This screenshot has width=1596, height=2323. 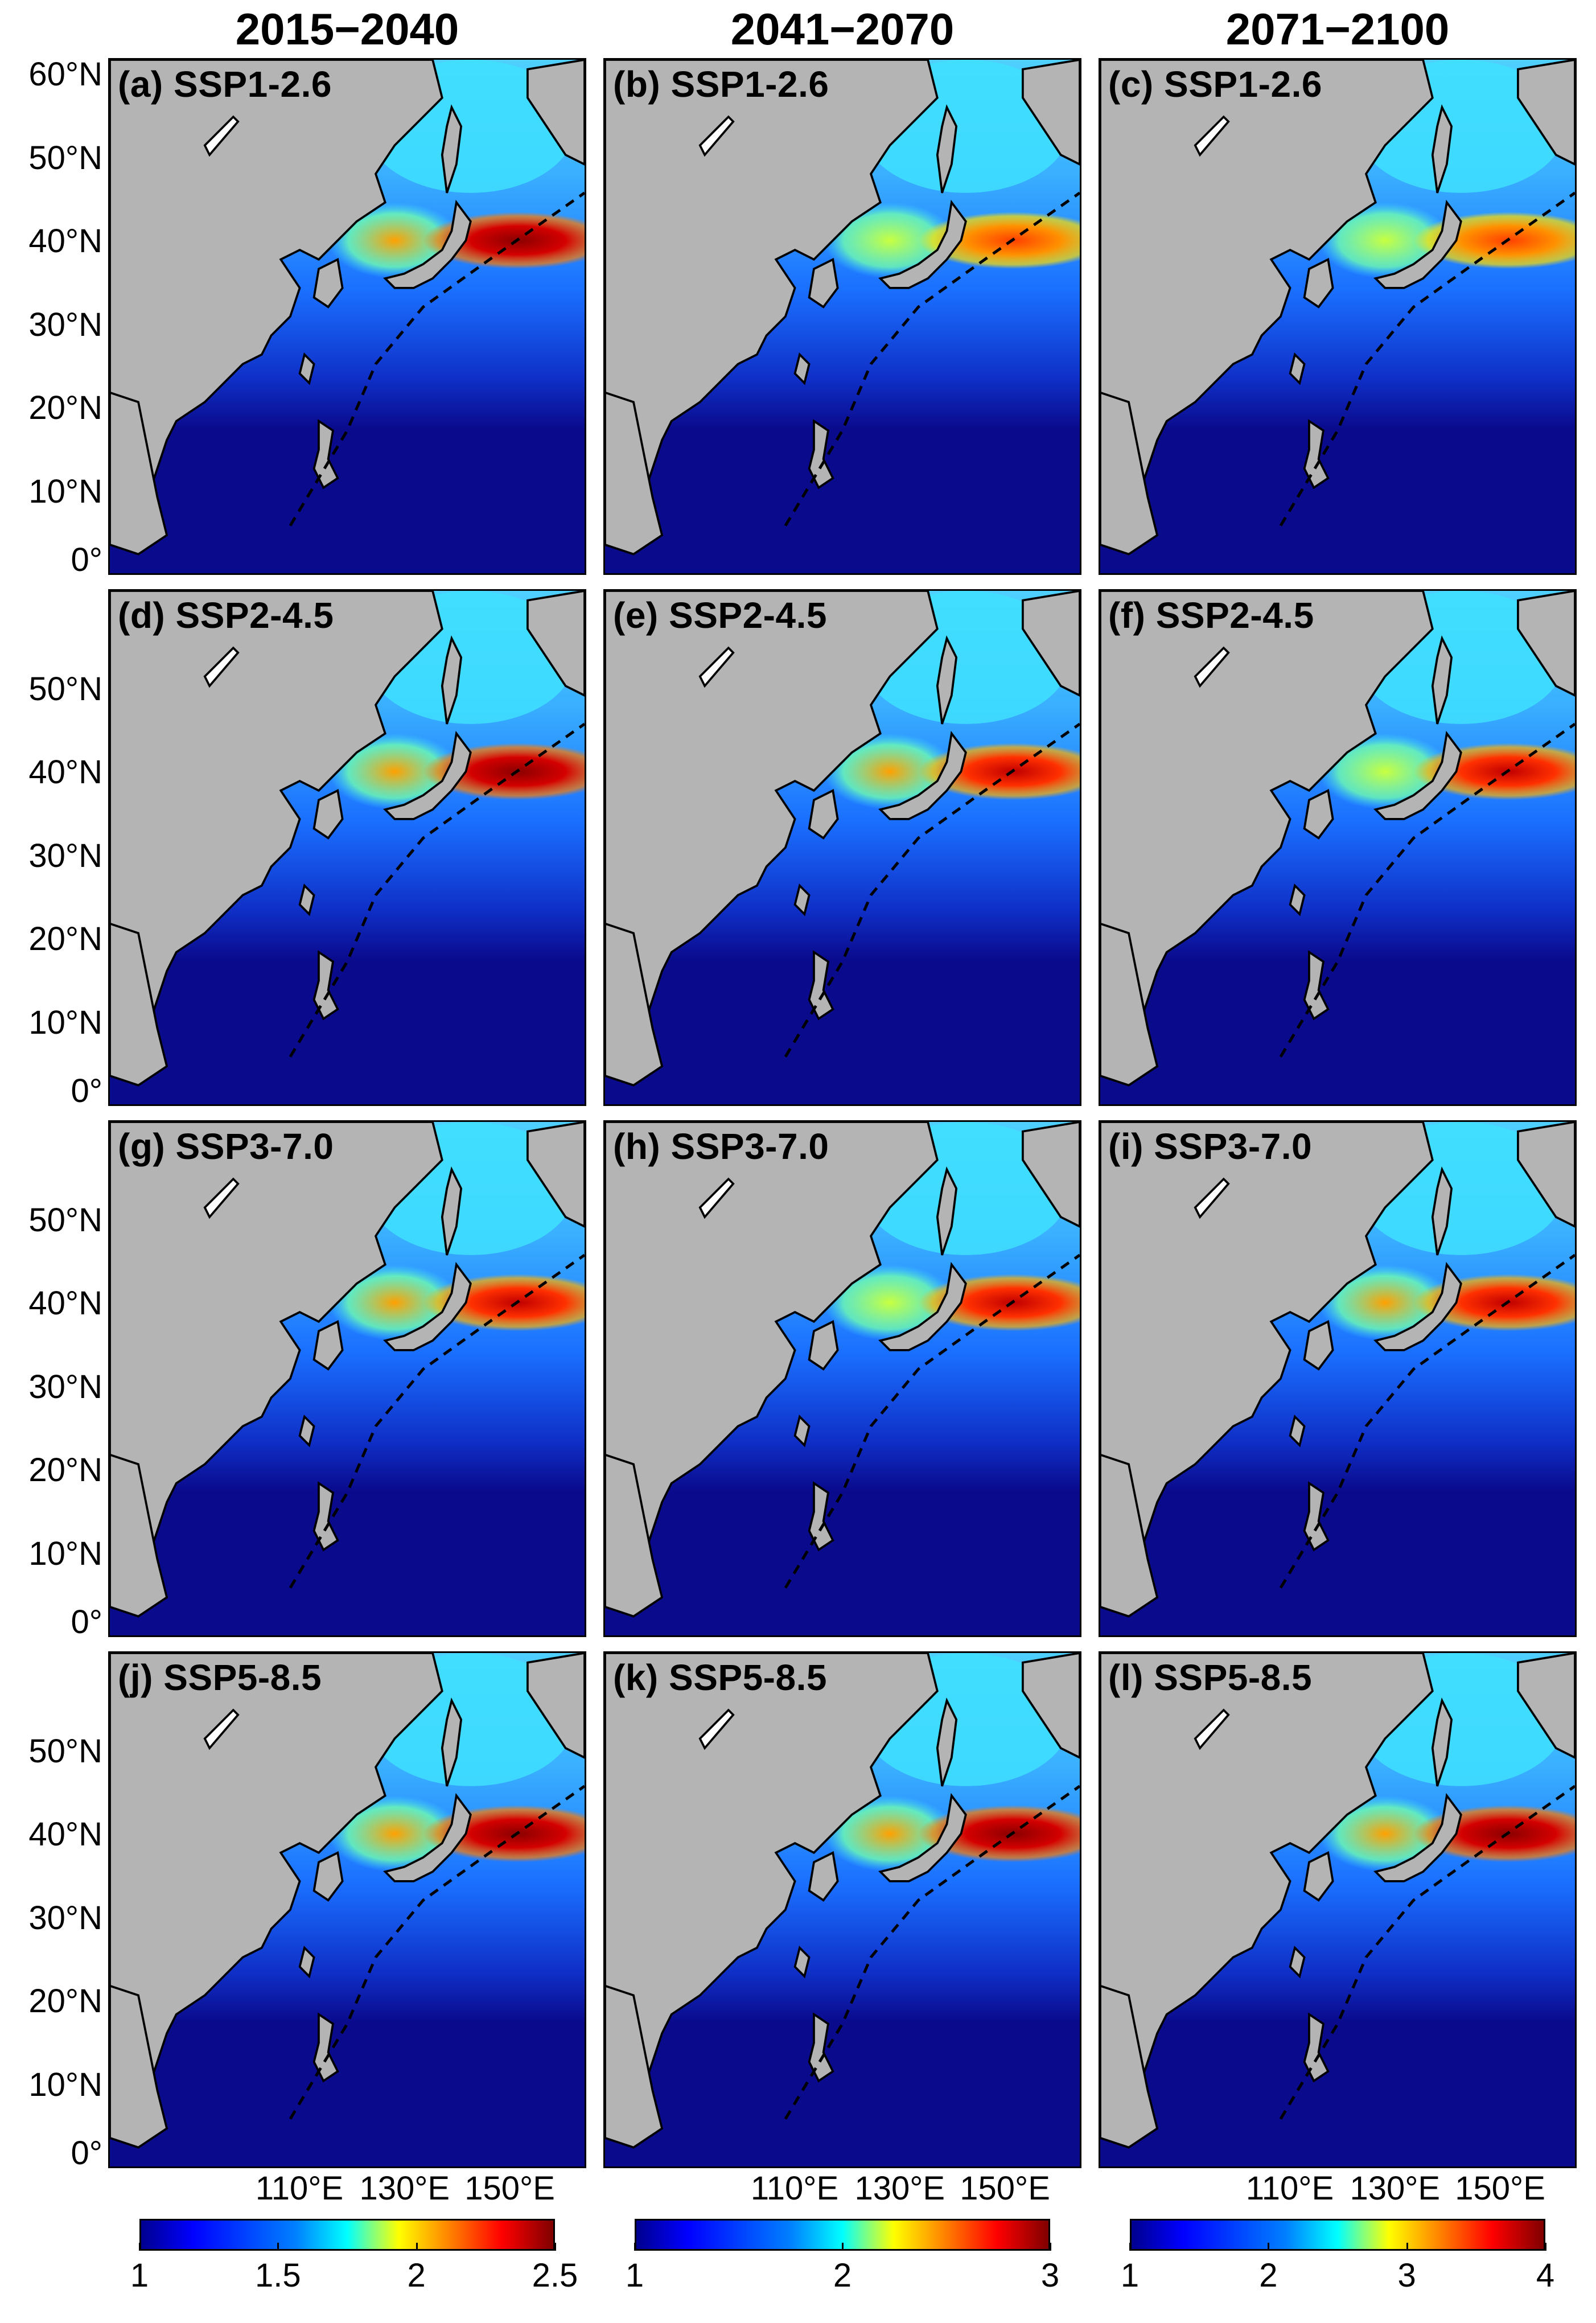 I want to click on column-title: 2015−2040, so click(x=347, y=29).